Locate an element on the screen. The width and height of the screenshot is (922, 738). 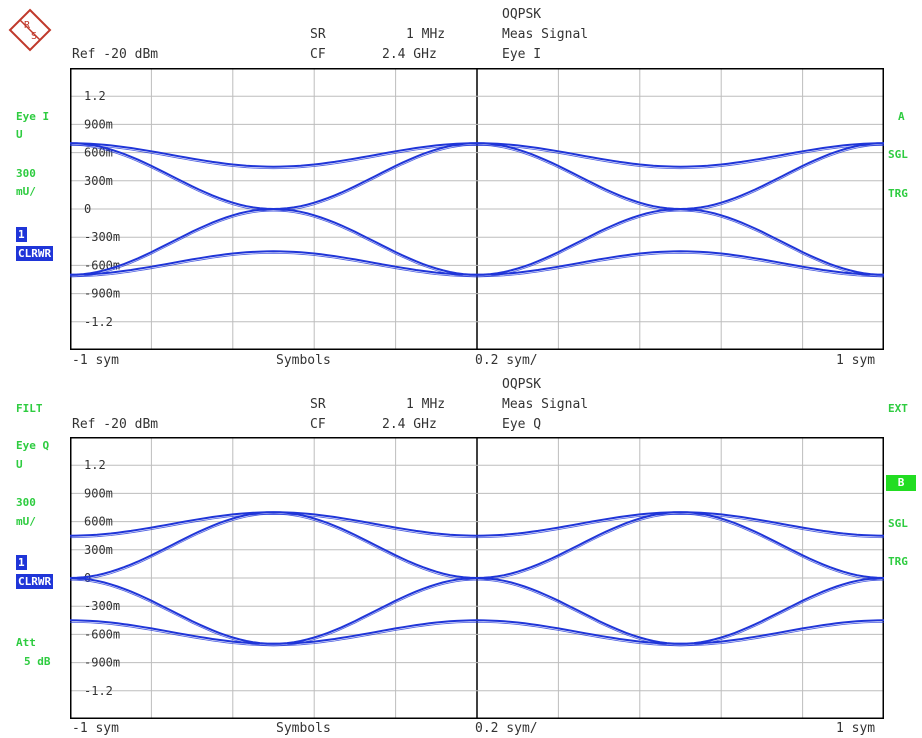
top-trace-name: Eye I is located at coordinates (33, 116).